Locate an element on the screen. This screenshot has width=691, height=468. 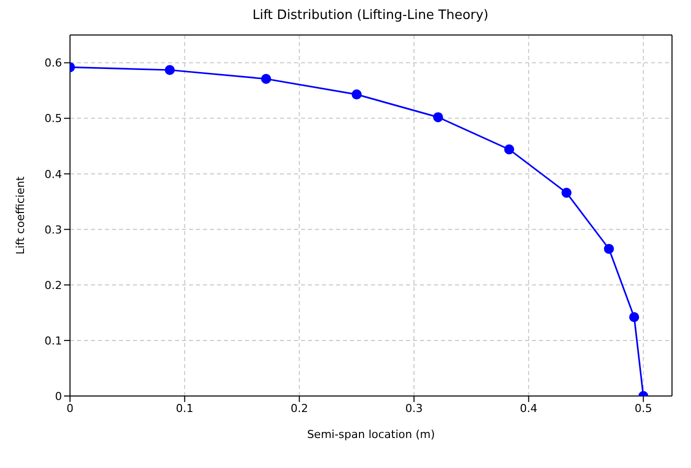
x-tick-label: 0.3 is located at coordinates (414, 408).